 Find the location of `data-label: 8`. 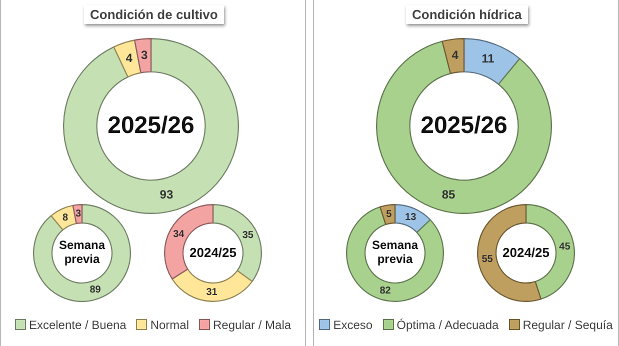

data-label: 8 is located at coordinates (65, 218).